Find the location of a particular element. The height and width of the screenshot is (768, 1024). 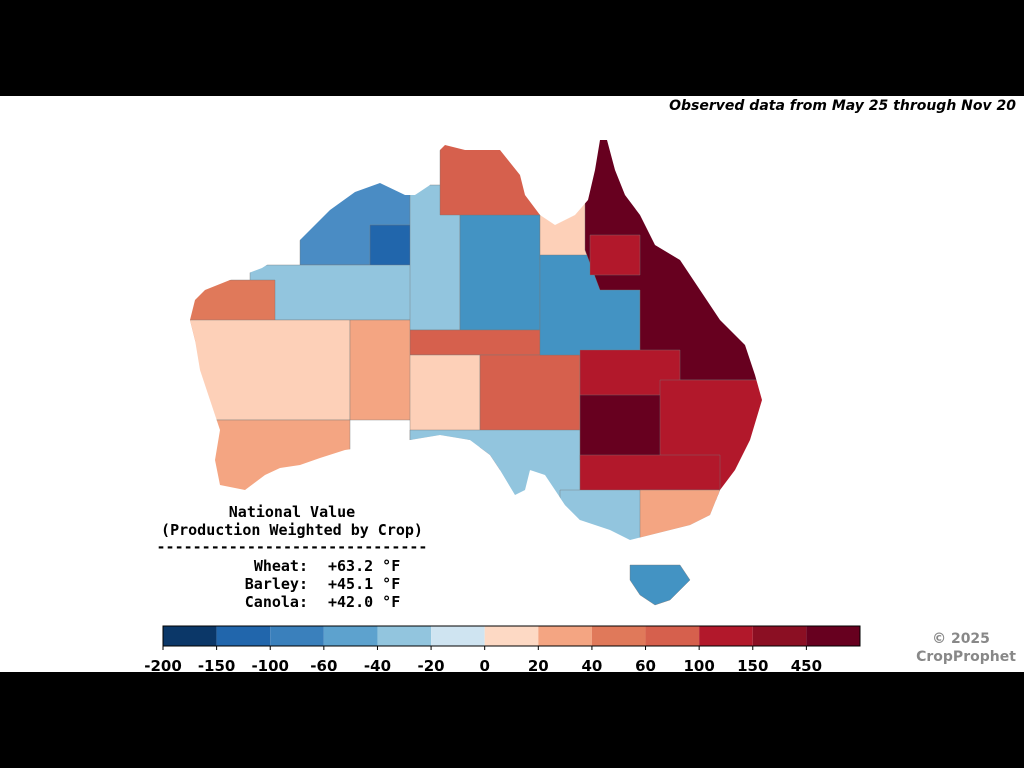

crop-name: Canola: is located at coordinates (276, 602).